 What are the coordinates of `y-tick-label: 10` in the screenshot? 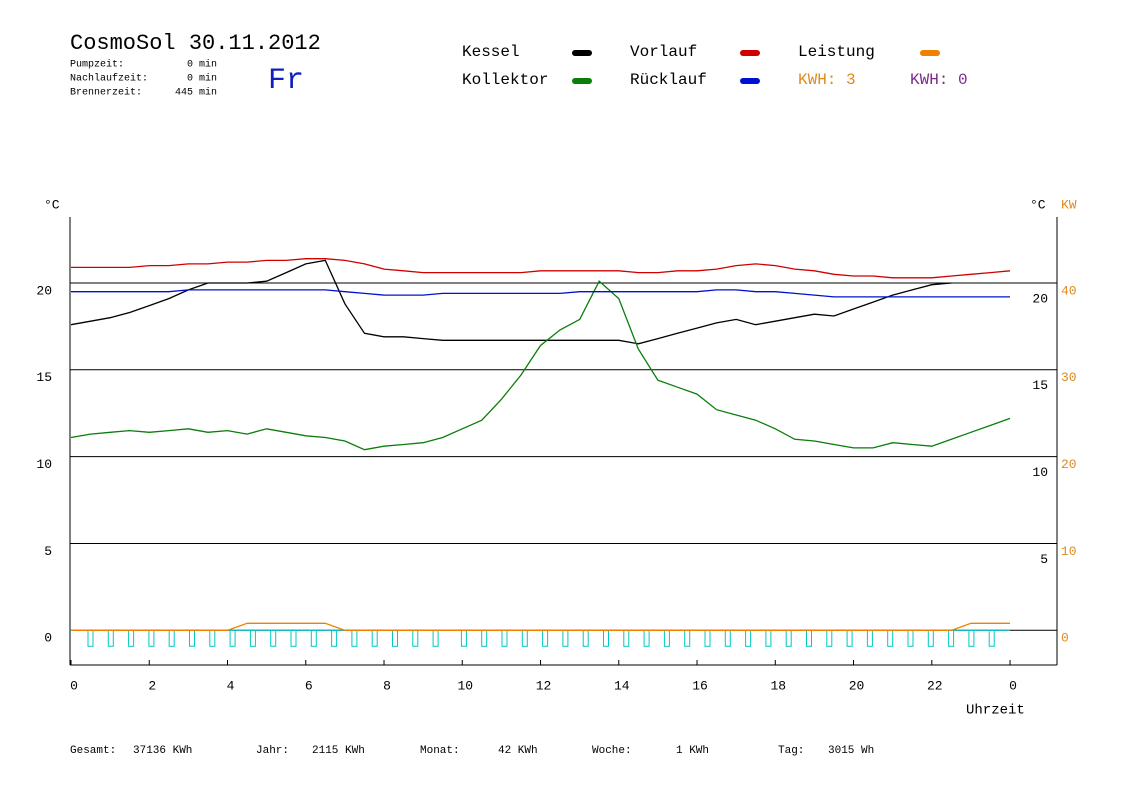 It's located at (44, 464).